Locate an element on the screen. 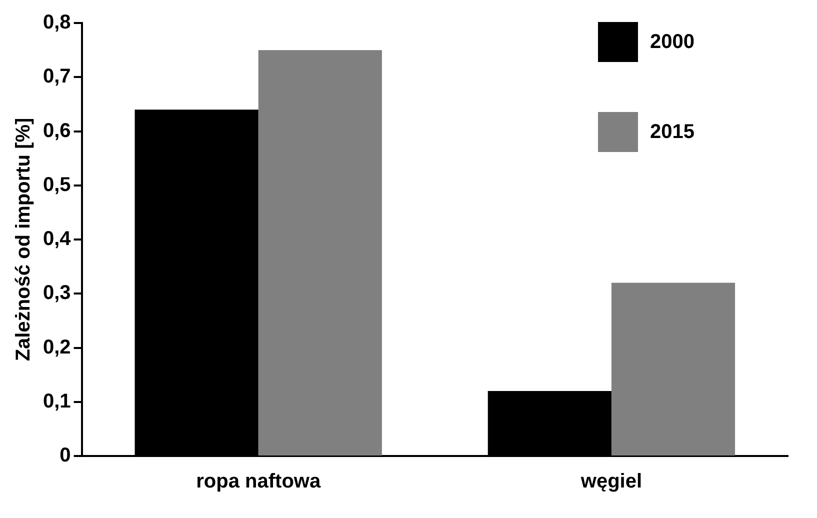  y-tick-label: 0,8 is located at coordinates (56, 23).